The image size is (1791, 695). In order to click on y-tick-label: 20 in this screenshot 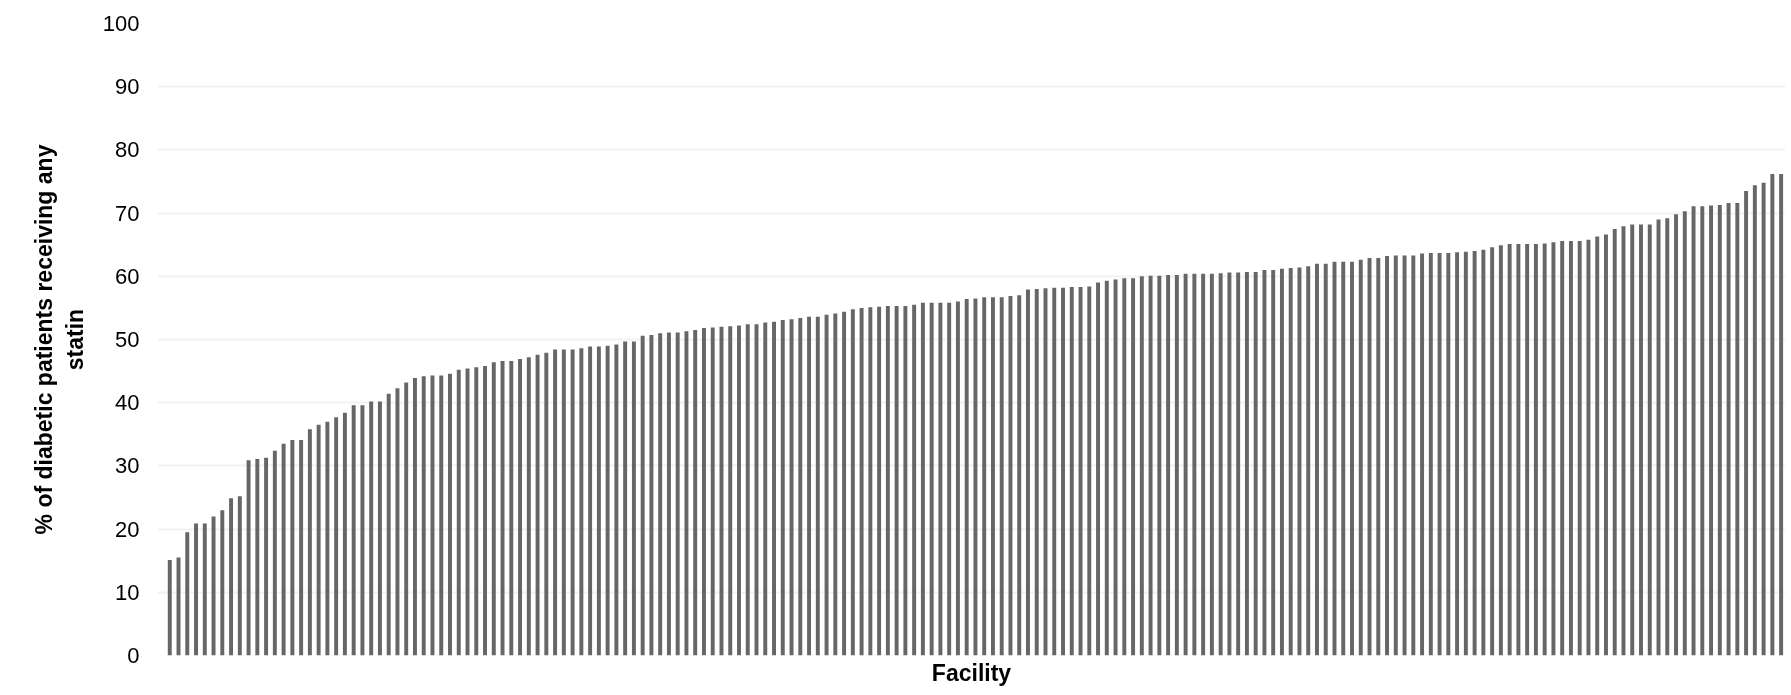, I will do `click(127, 529)`.